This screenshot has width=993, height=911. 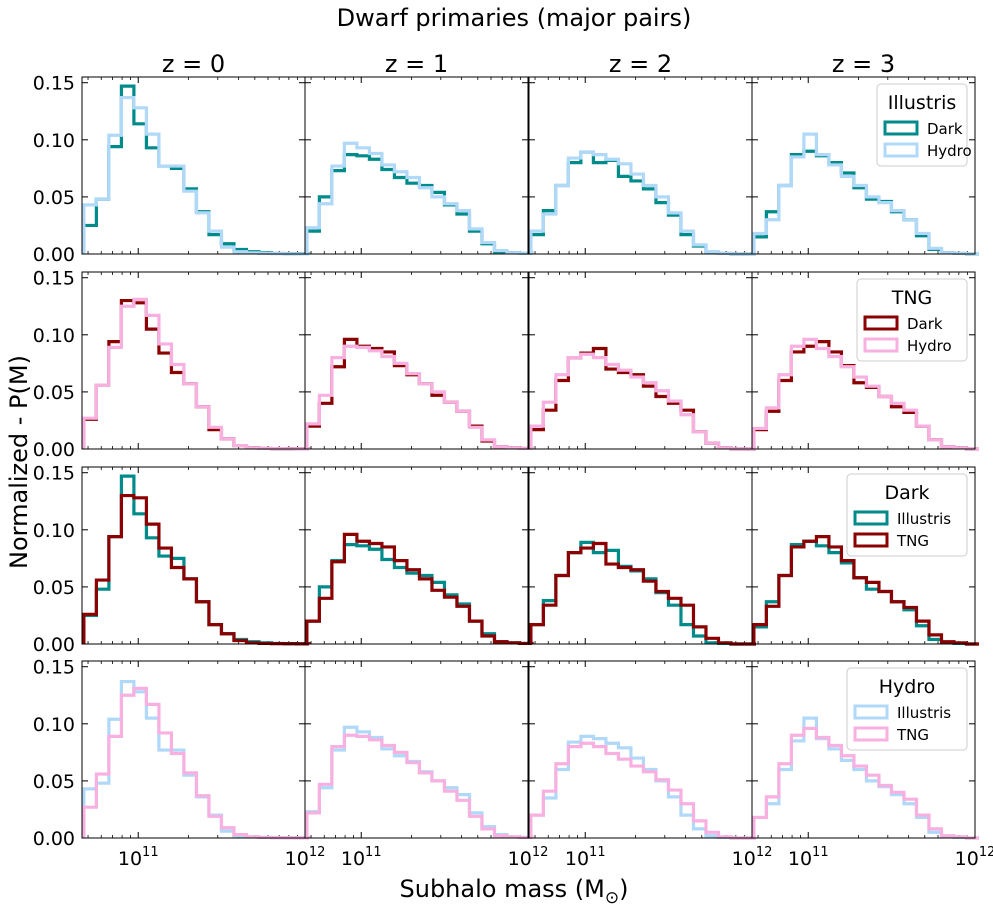 I want to click on x-axis-label: Subhalo mass (M⊙), so click(x=514, y=891).